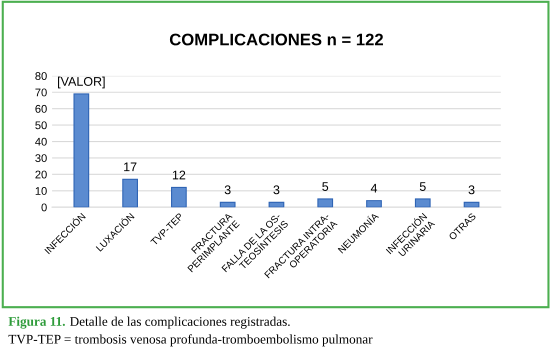  What do you see at coordinates (41, 191) in the screenshot?
I see `y-tick-label: 10` at bounding box center [41, 191].